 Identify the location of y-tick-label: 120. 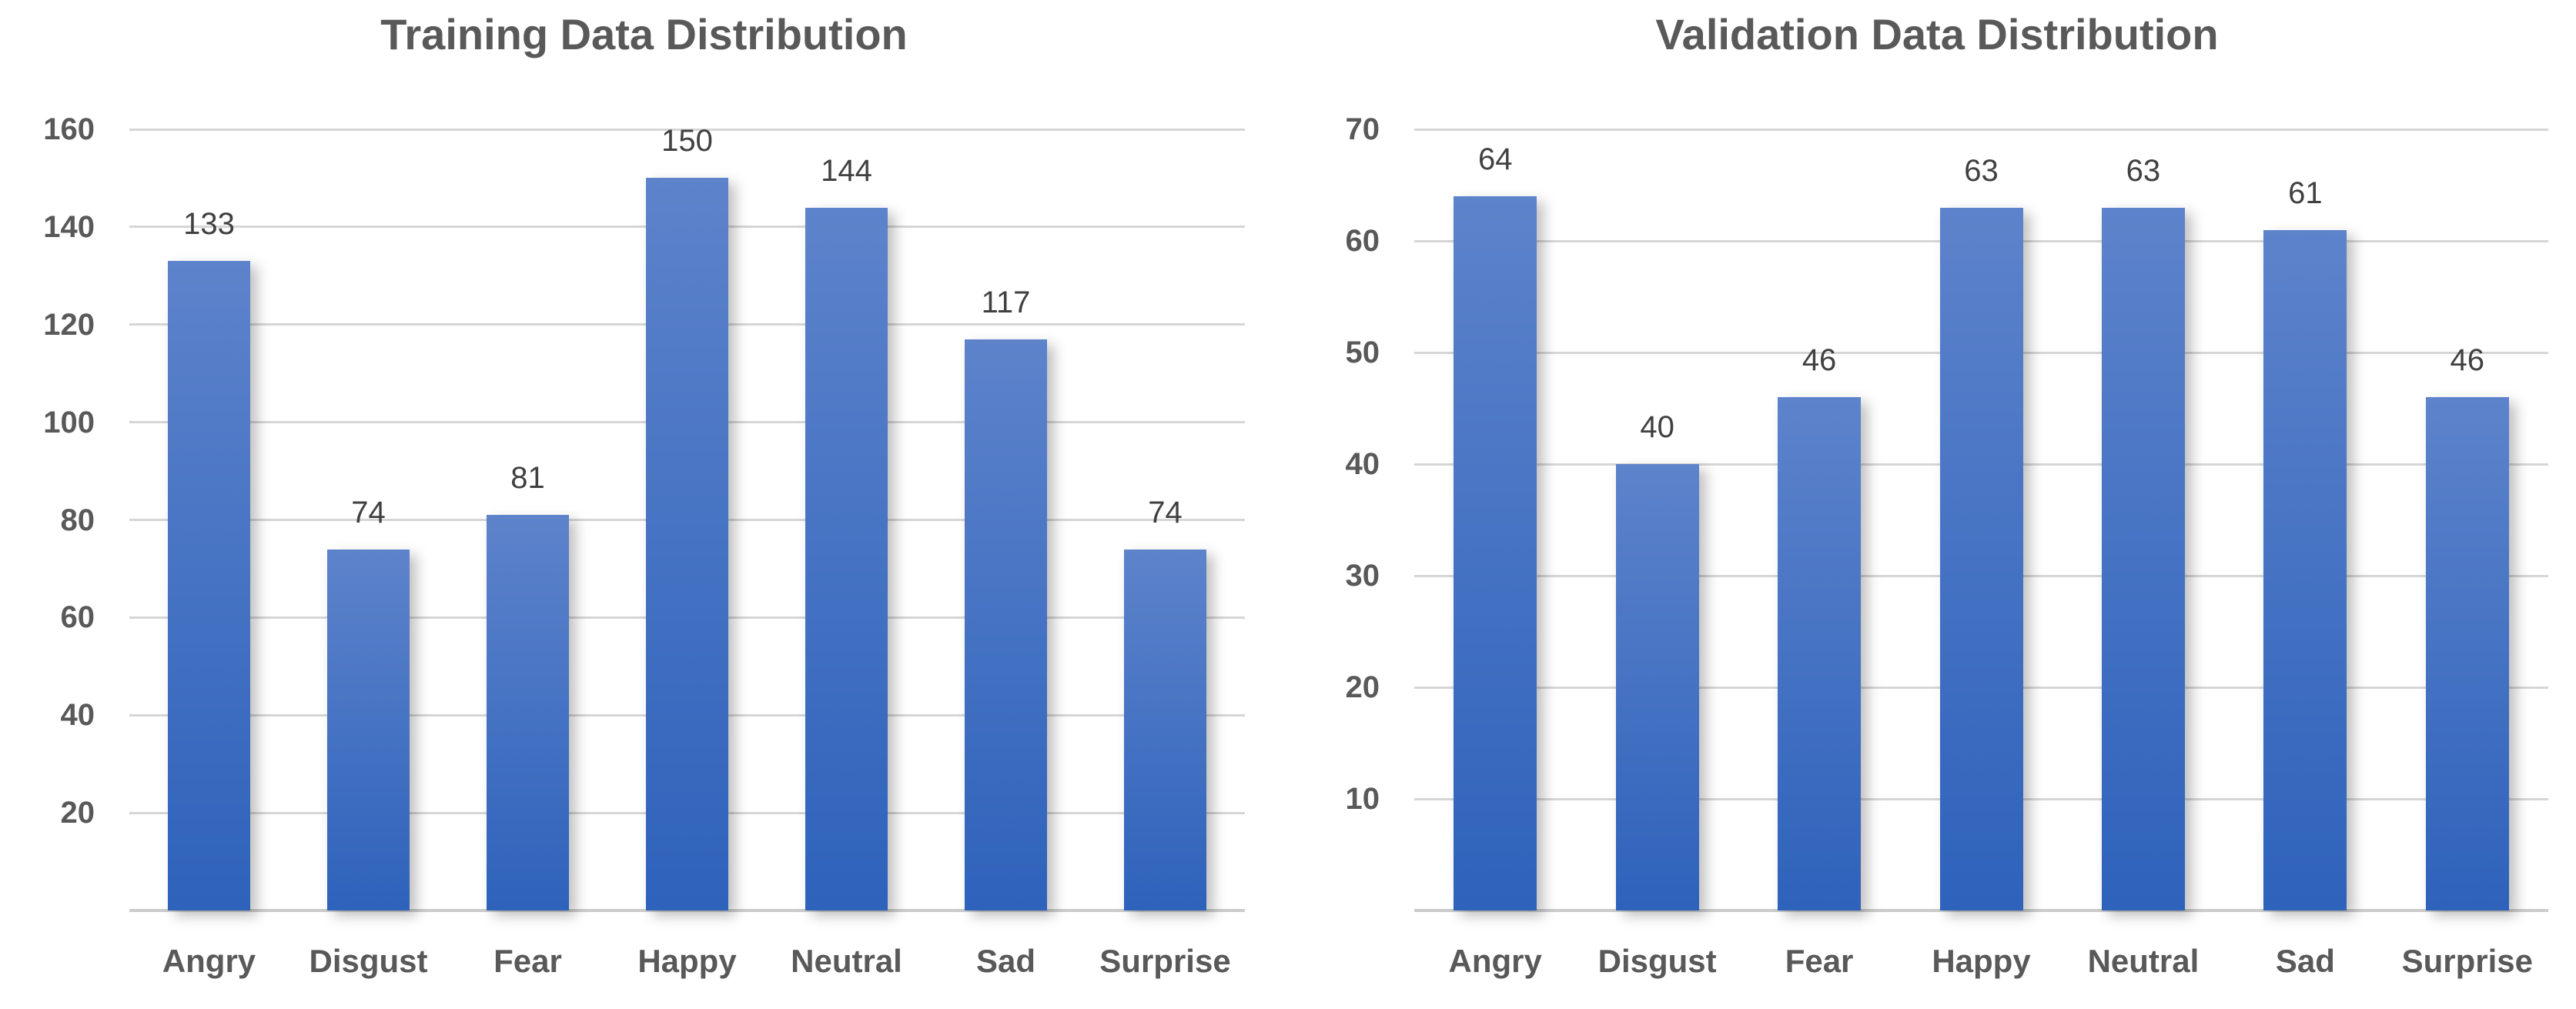
(69, 324).